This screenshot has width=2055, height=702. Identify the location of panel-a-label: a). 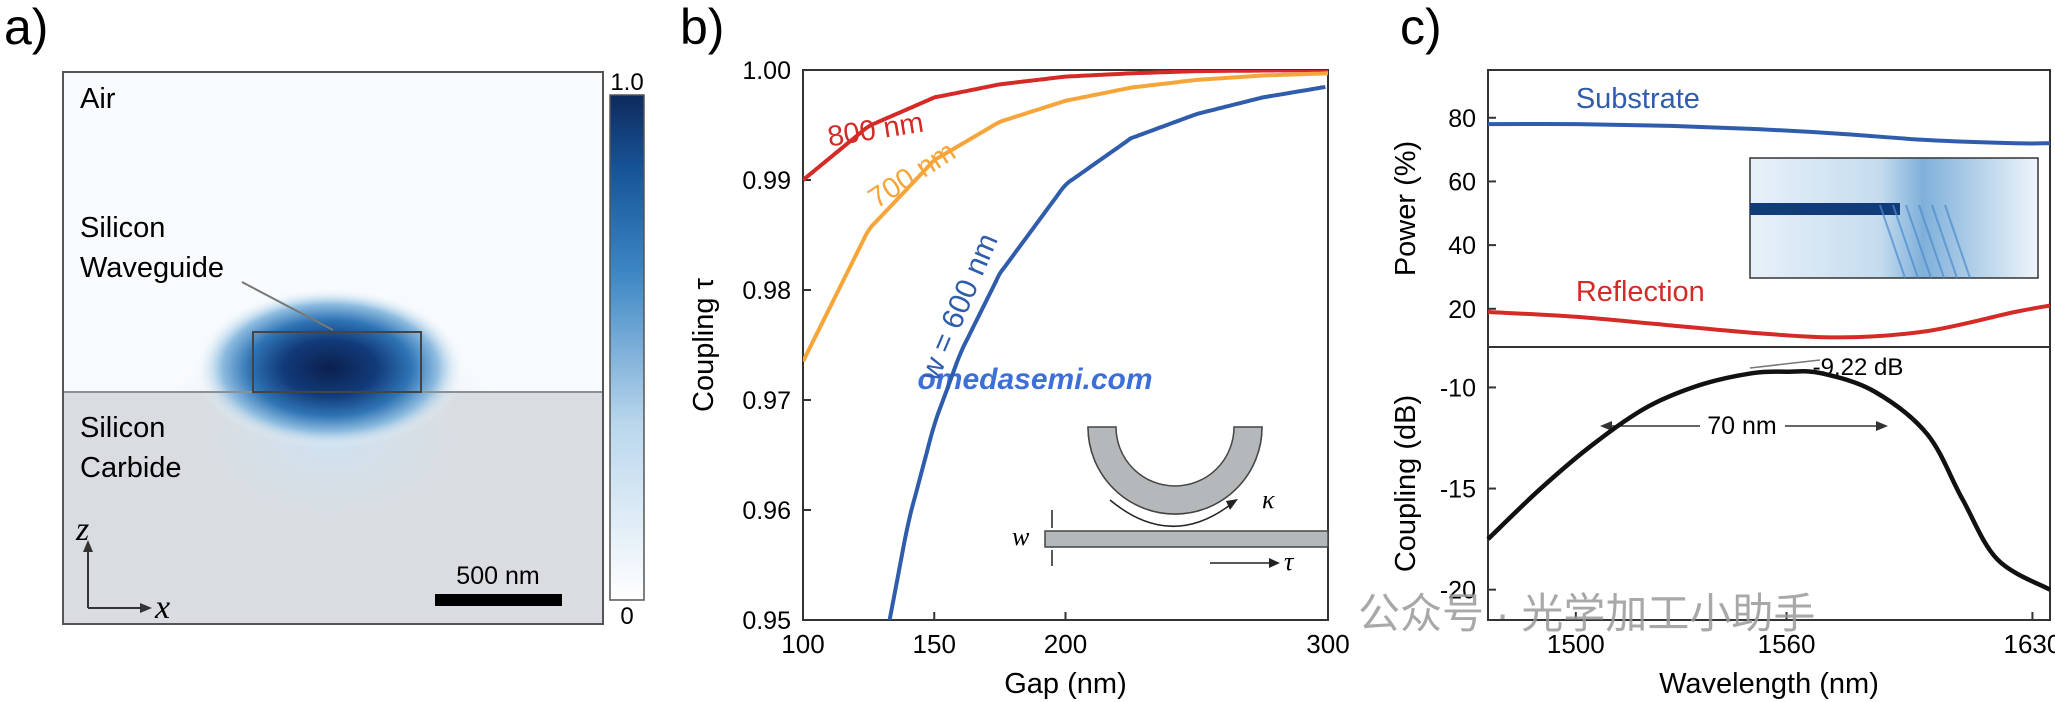
(26, 27).